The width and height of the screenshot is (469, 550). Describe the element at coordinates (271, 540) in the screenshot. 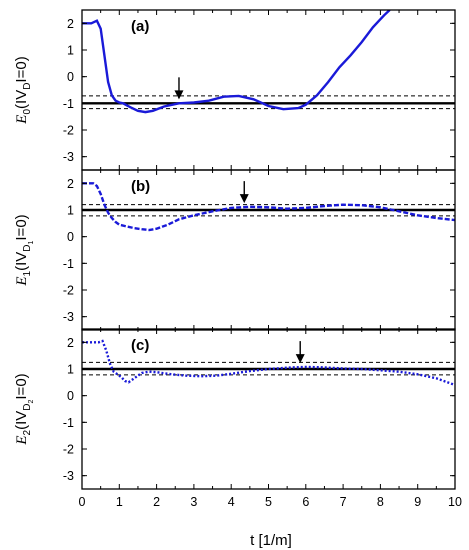

I see `x-axis-label: t [1/m]` at that location.